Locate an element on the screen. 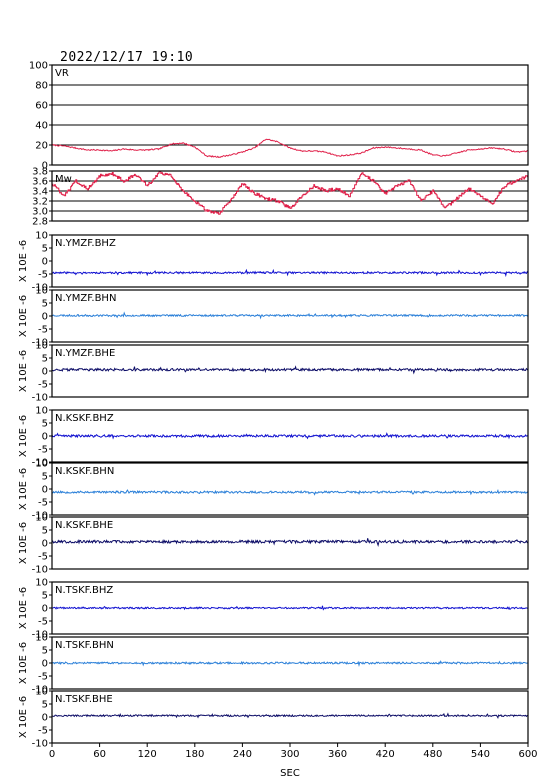 The image size is (554, 781). panel-label: N.KSKF.BHZ is located at coordinates (84, 418).